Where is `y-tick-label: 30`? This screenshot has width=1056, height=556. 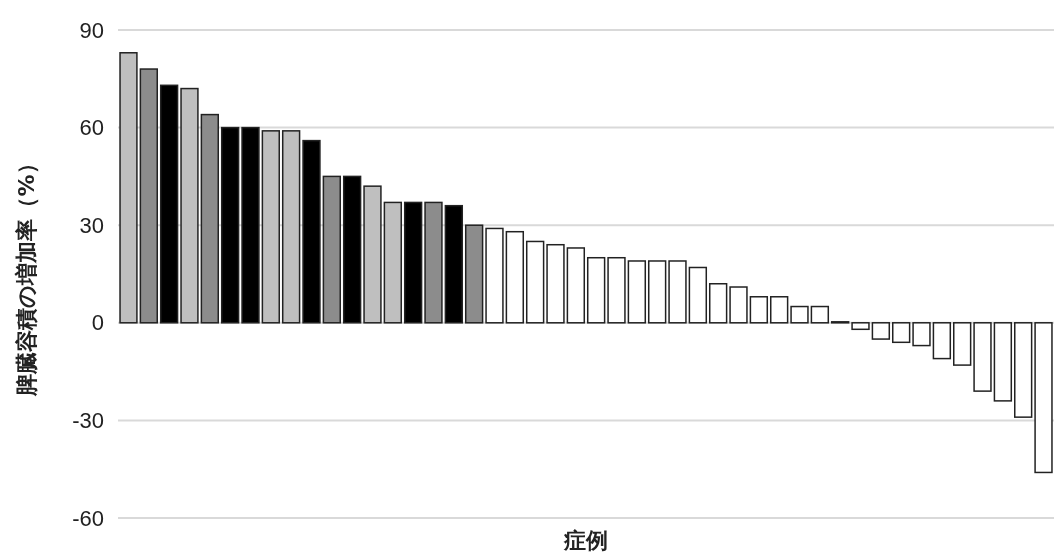
y-tick-label: 30 is located at coordinates (91, 225).